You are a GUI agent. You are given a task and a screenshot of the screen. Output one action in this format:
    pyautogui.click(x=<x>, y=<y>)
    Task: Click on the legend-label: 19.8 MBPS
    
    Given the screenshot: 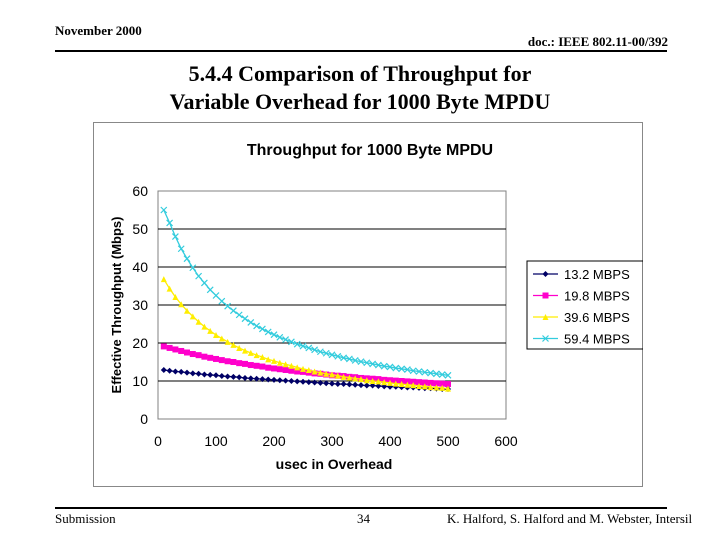 What is the action you would take?
    pyautogui.click(x=597, y=296)
    